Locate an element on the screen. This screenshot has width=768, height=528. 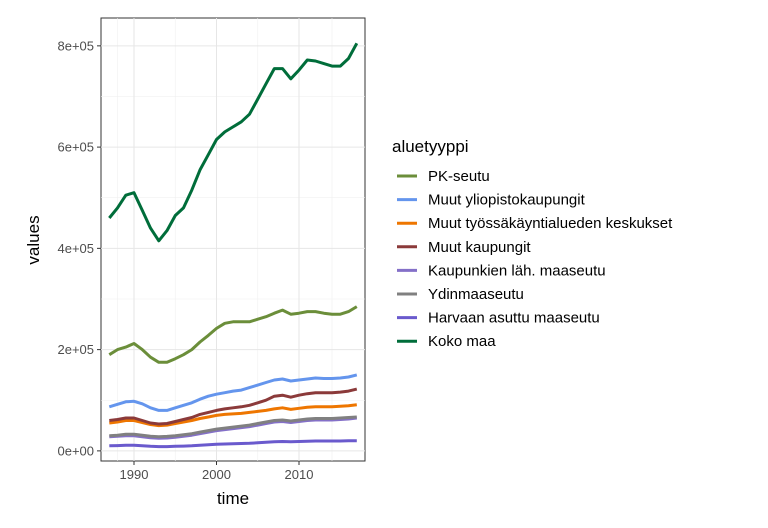
series-line-pk-seutu is located at coordinates (233, 334).